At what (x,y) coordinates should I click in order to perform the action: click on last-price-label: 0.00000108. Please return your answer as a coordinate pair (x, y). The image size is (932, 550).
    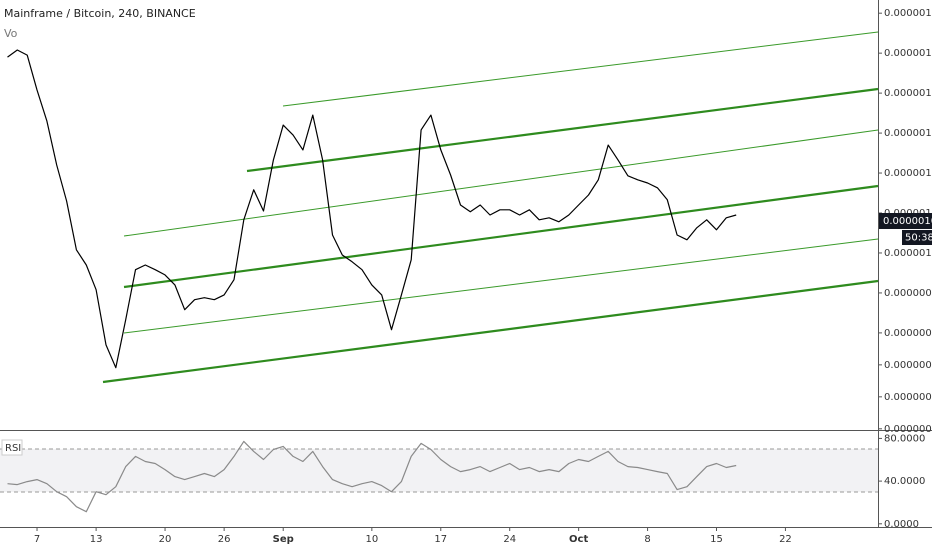
    Looking at the image, I should click on (907, 221).